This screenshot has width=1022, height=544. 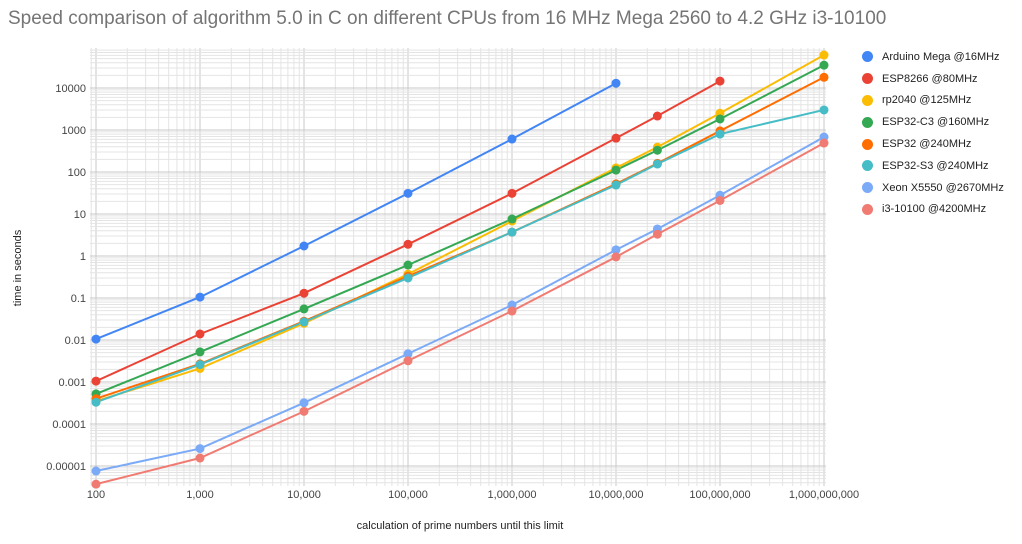 I want to click on legend-item: ESP32-C3 @160MHz, so click(x=933, y=122).